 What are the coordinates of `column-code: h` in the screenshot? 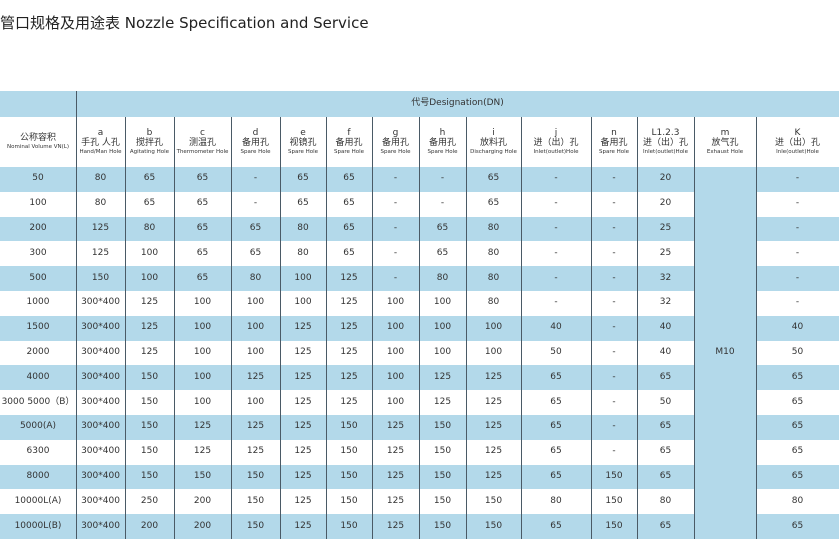 It's located at (442, 133).